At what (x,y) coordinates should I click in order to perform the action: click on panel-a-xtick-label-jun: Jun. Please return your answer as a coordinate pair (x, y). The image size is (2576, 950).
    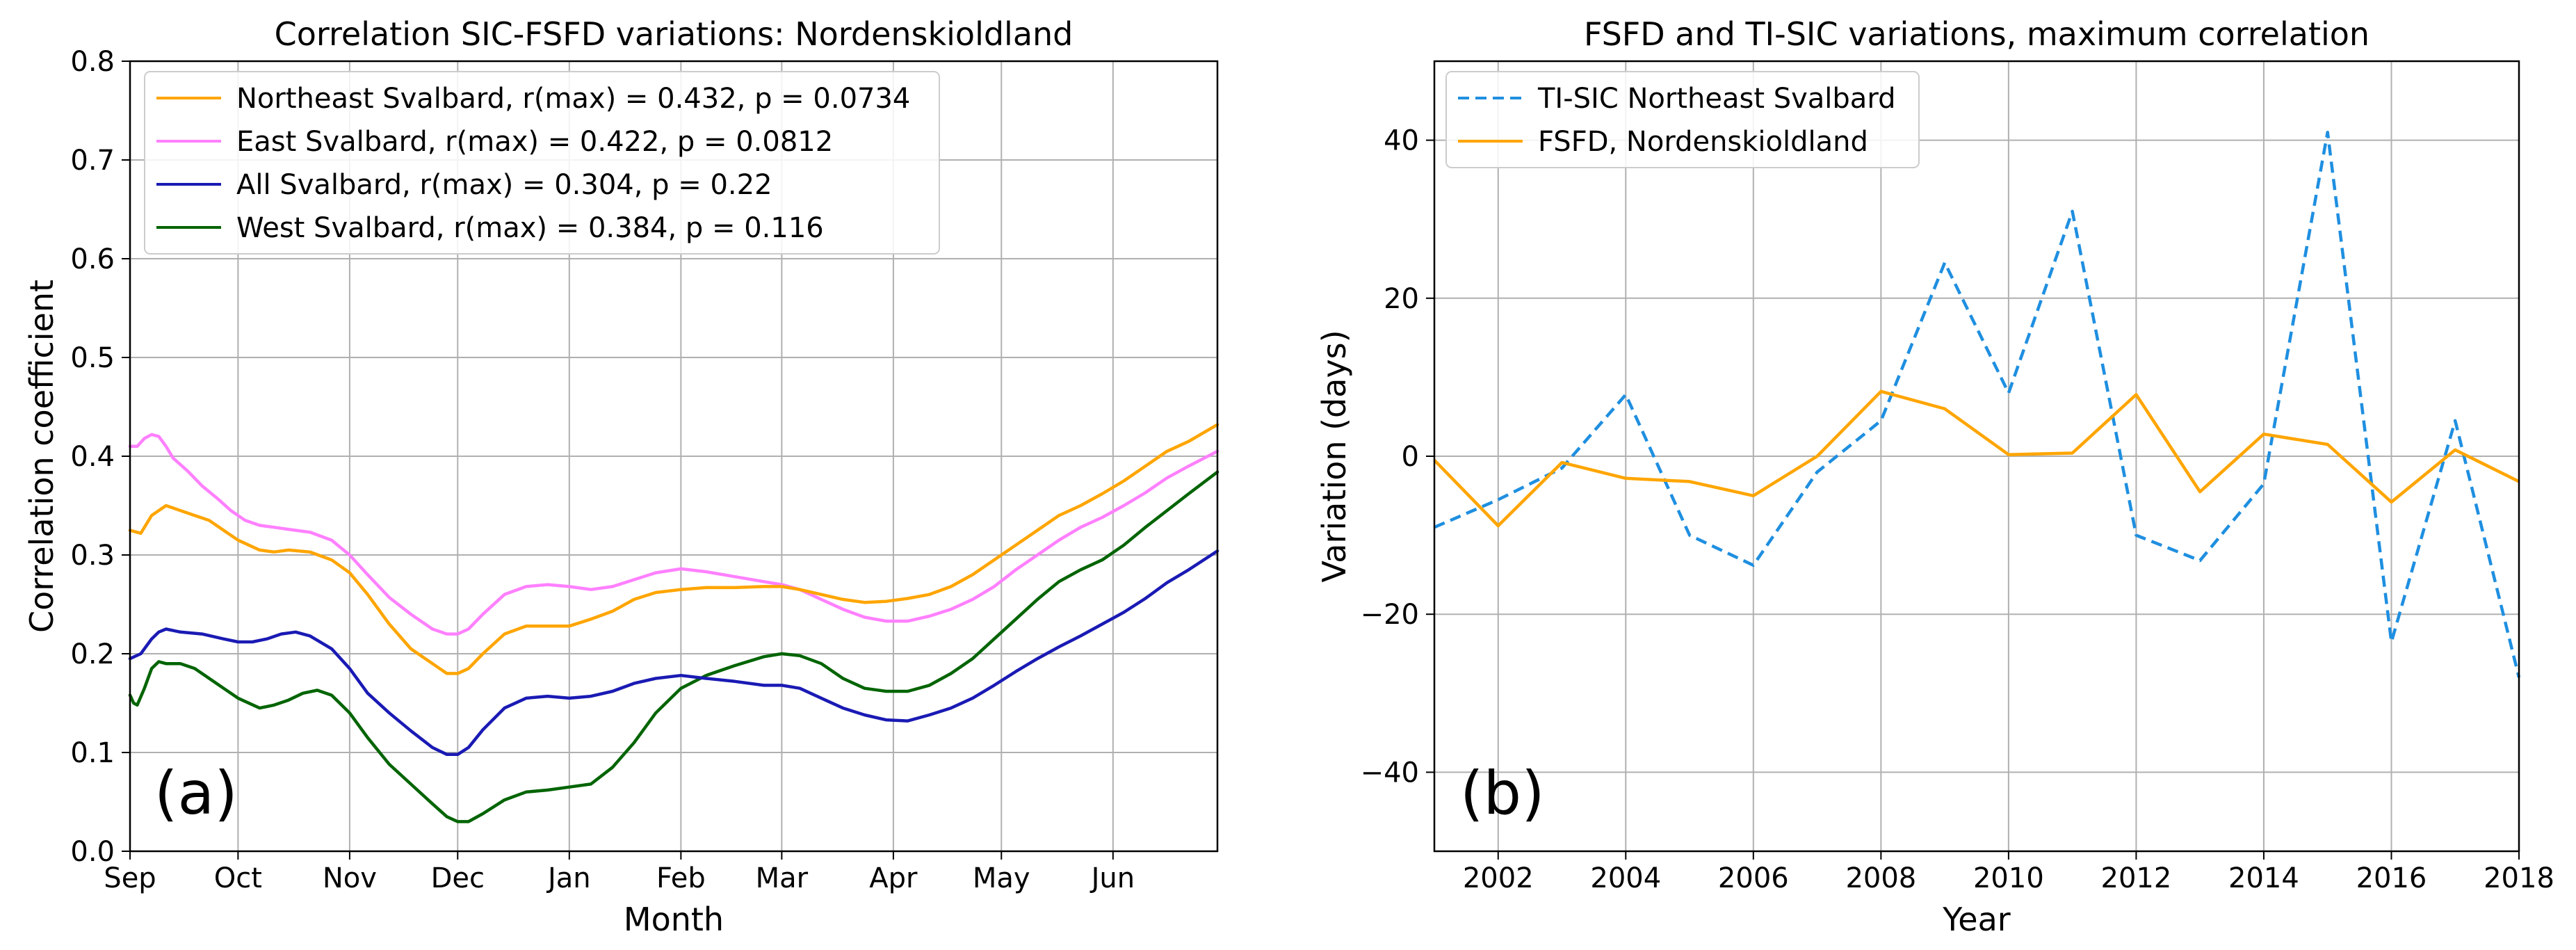
    Looking at the image, I should click on (1112, 878).